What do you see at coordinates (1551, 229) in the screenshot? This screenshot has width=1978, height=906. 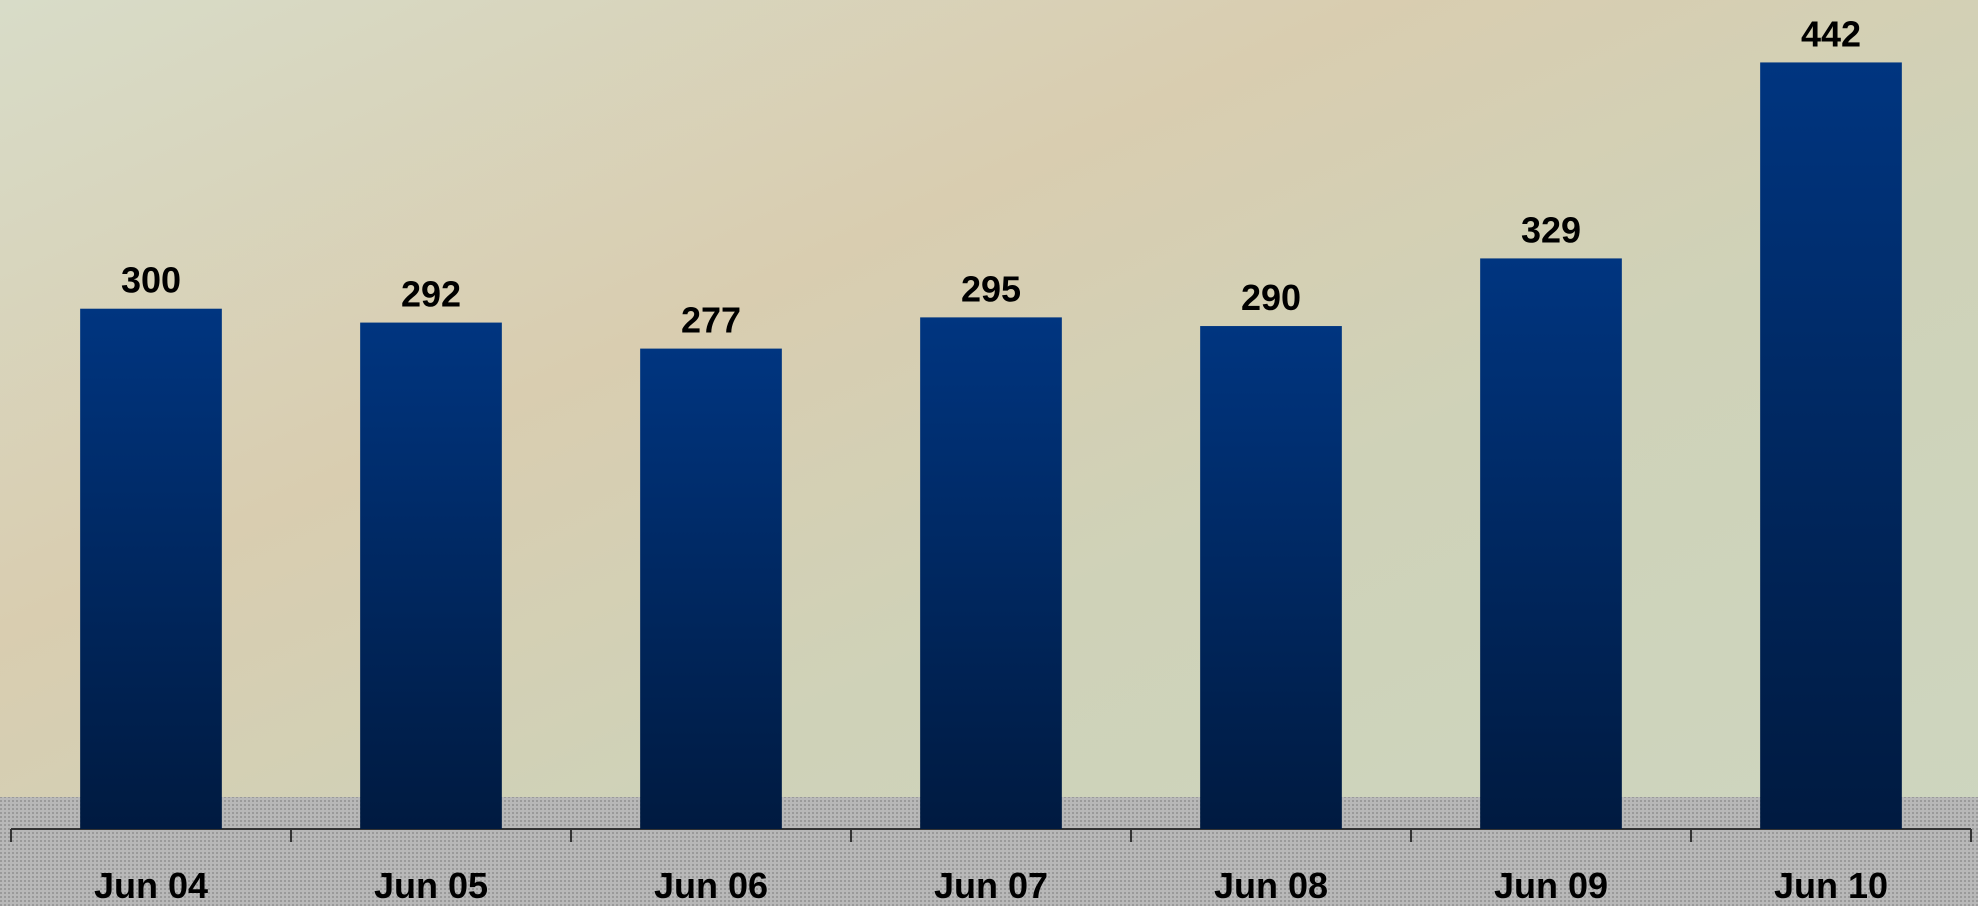 I see `value-label: 329` at bounding box center [1551, 229].